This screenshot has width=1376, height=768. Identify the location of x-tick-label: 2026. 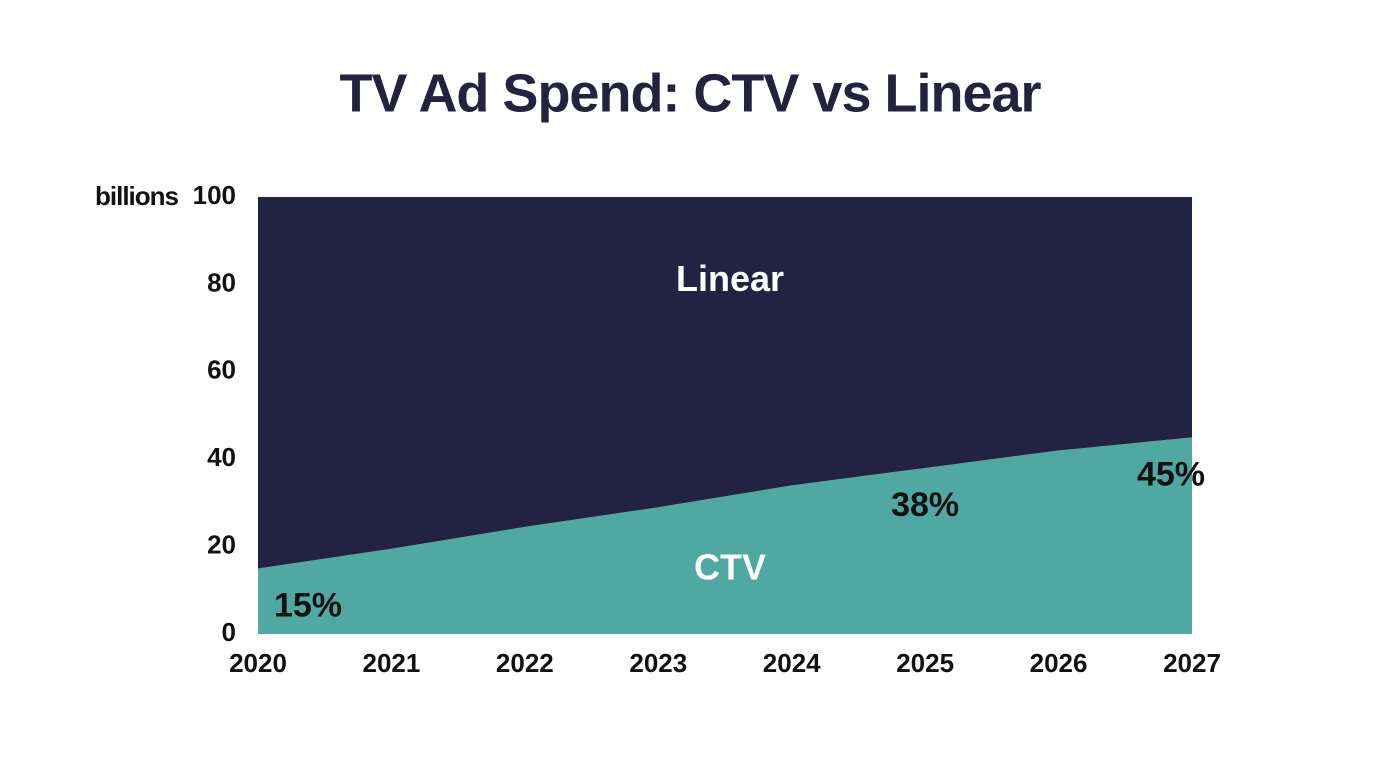
(1059, 663).